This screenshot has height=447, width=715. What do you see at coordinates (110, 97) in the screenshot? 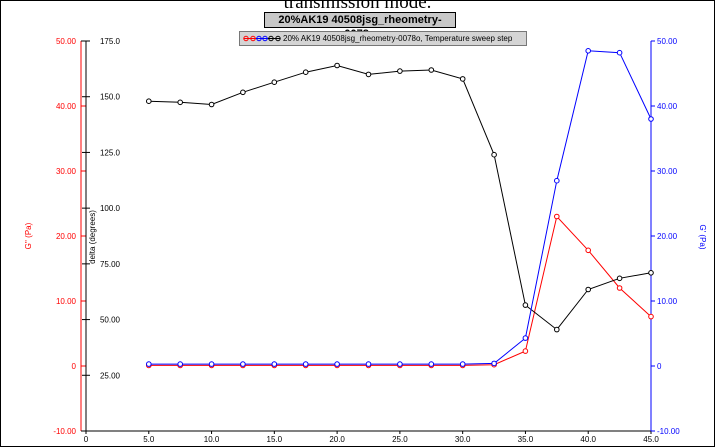
I see `delta-tick-label: 150.0` at bounding box center [110, 97].